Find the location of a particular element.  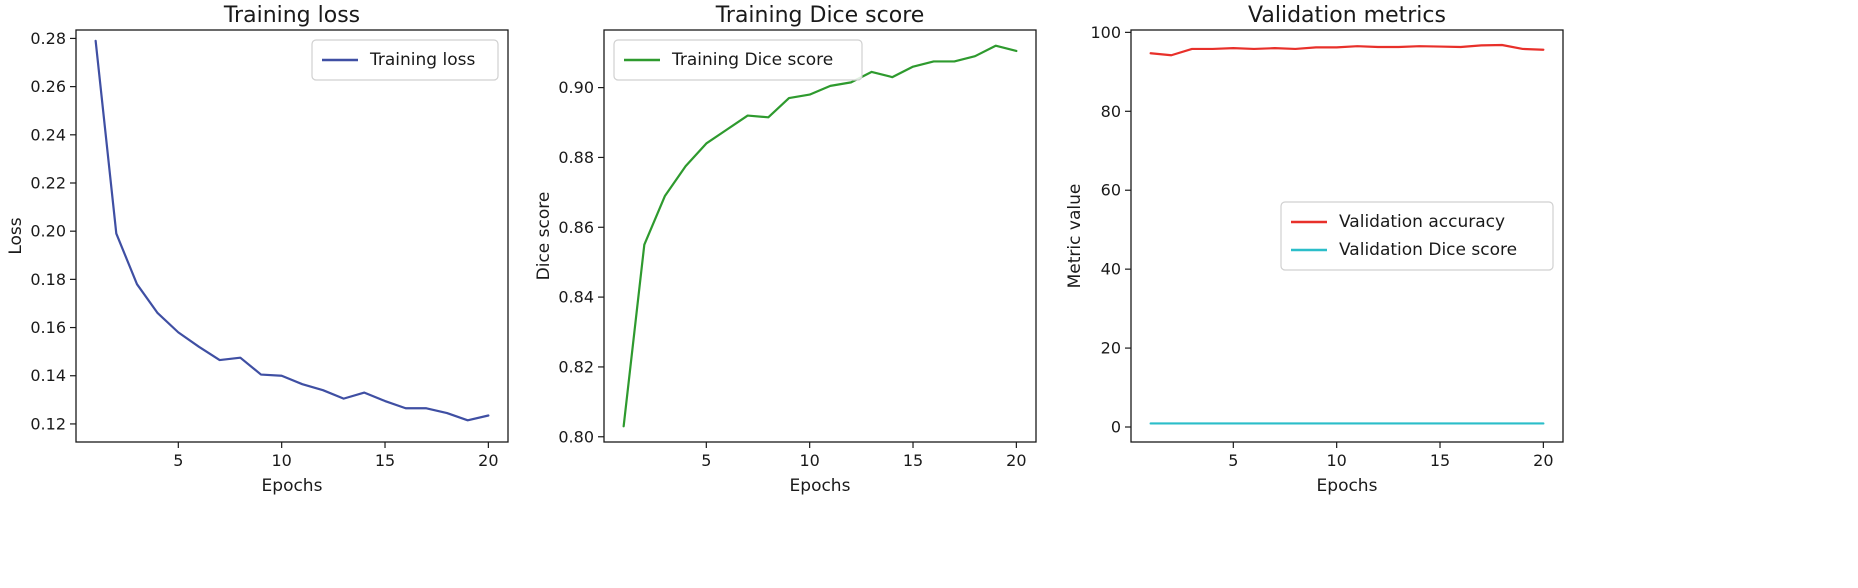

y-tick-label: 0.90 is located at coordinates (576, 87).